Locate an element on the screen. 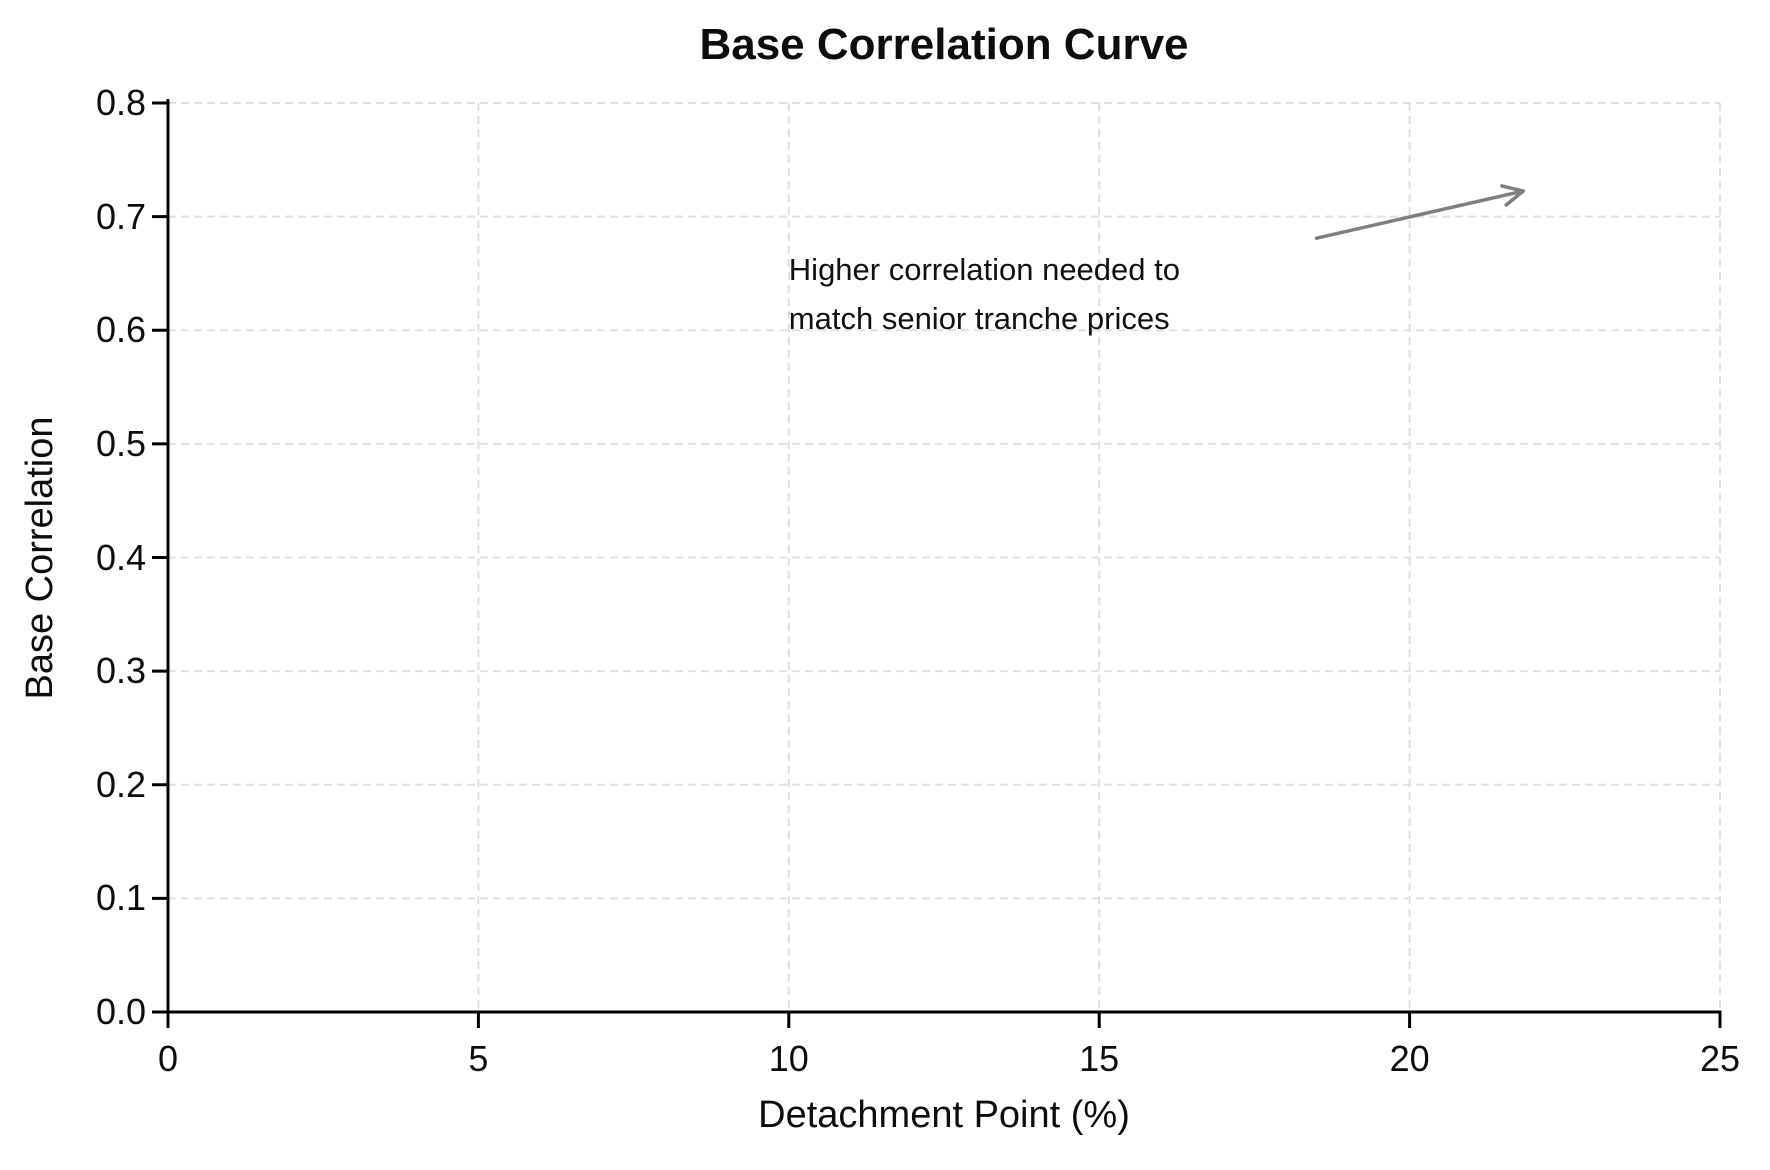 The height and width of the screenshot is (1170, 1770). x-tick-label: 5 is located at coordinates (478, 1058).